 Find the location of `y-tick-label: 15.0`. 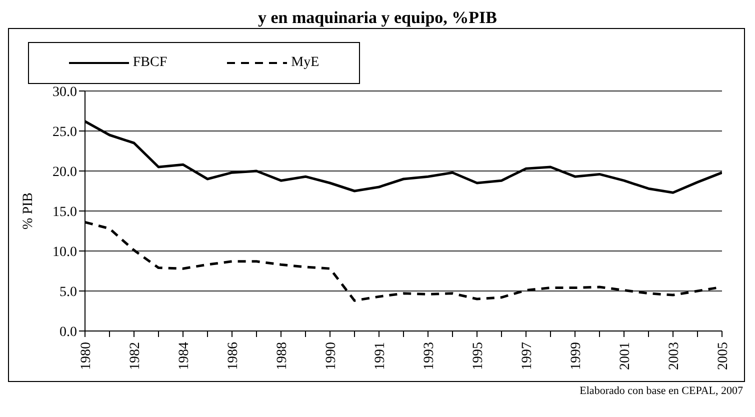

y-tick-label: 15.0 is located at coordinates (64, 212).